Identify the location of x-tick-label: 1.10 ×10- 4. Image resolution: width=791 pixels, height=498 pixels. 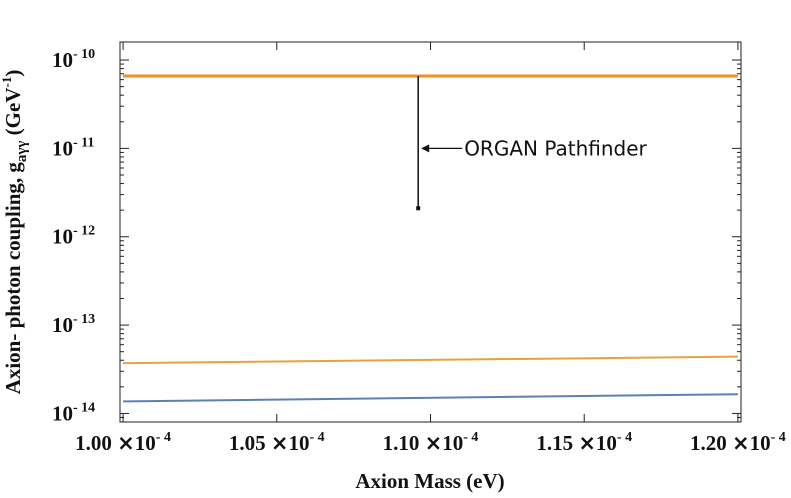
(431, 442).